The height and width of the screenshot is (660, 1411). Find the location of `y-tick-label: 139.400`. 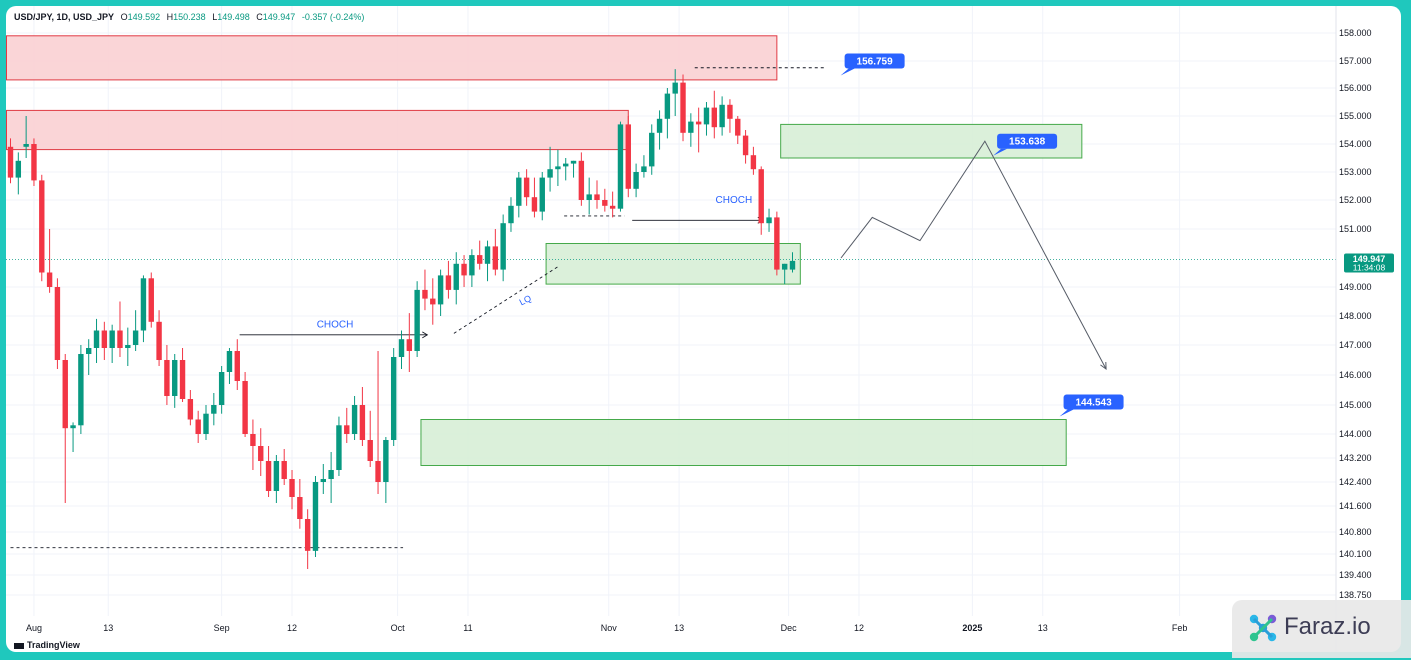

y-tick-label: 139.400 is located at coordinates (1355, 575).